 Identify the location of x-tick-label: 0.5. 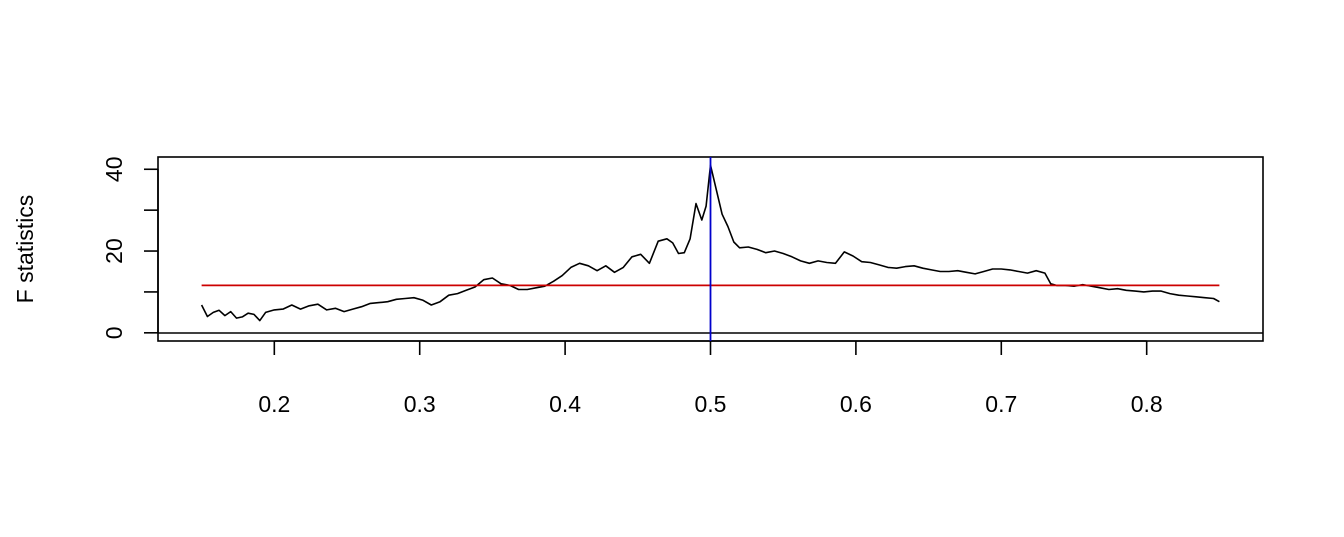
(711, 404).